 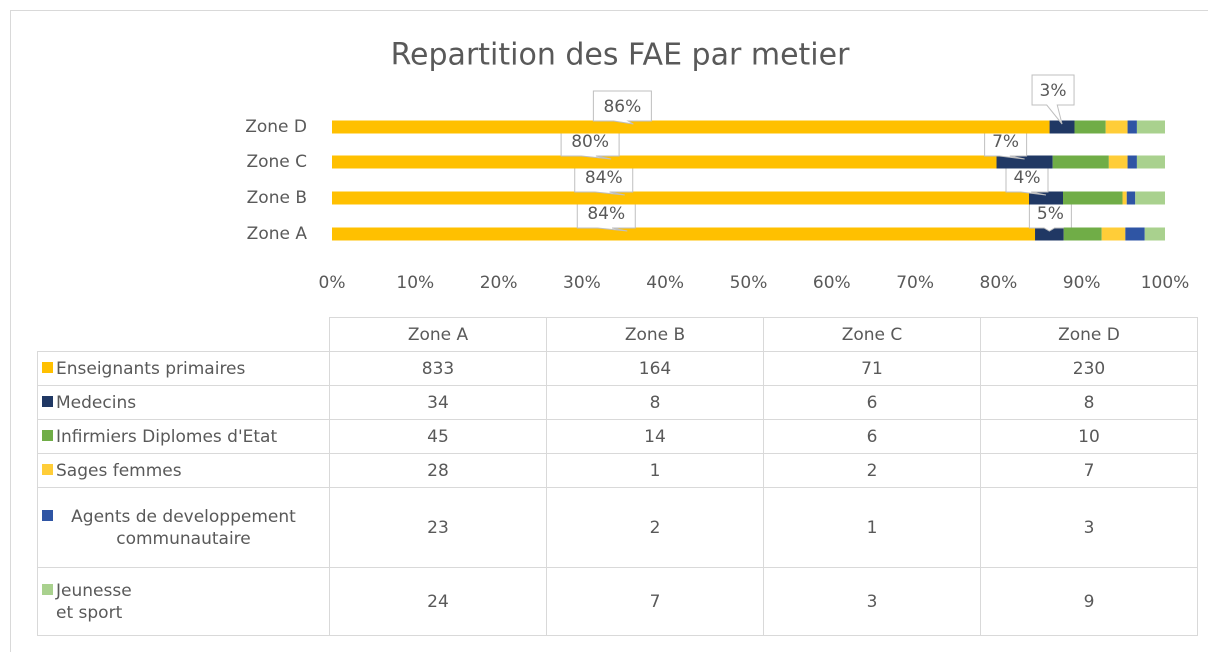 I want to click on table-row-label: Infirmiers Diplomes d'Etat, so click(x=183, y=436).